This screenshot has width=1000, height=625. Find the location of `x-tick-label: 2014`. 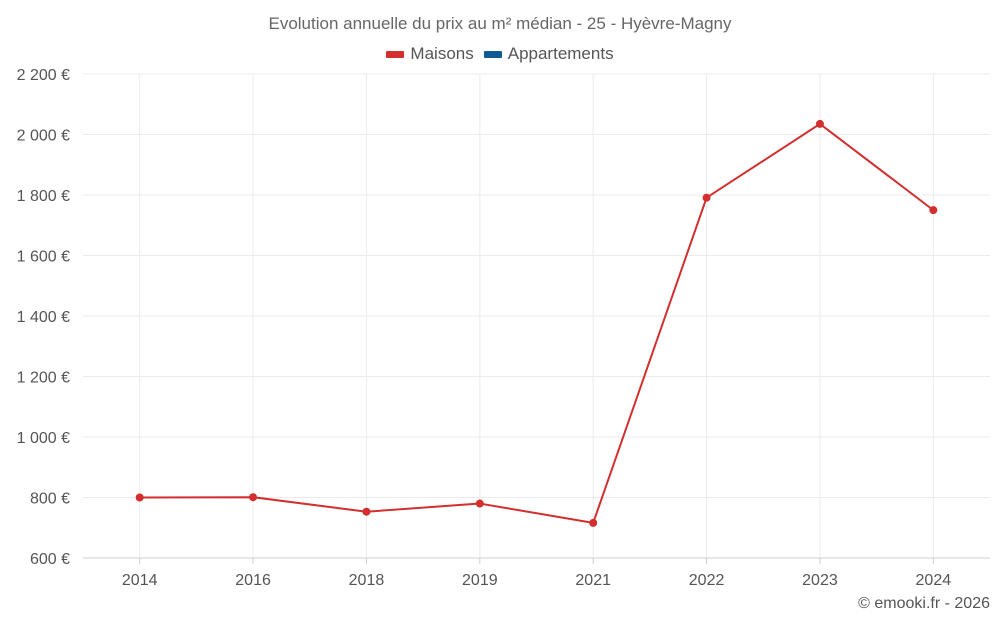

x-tick-label: 2014 is located at coordinates (140, 580).